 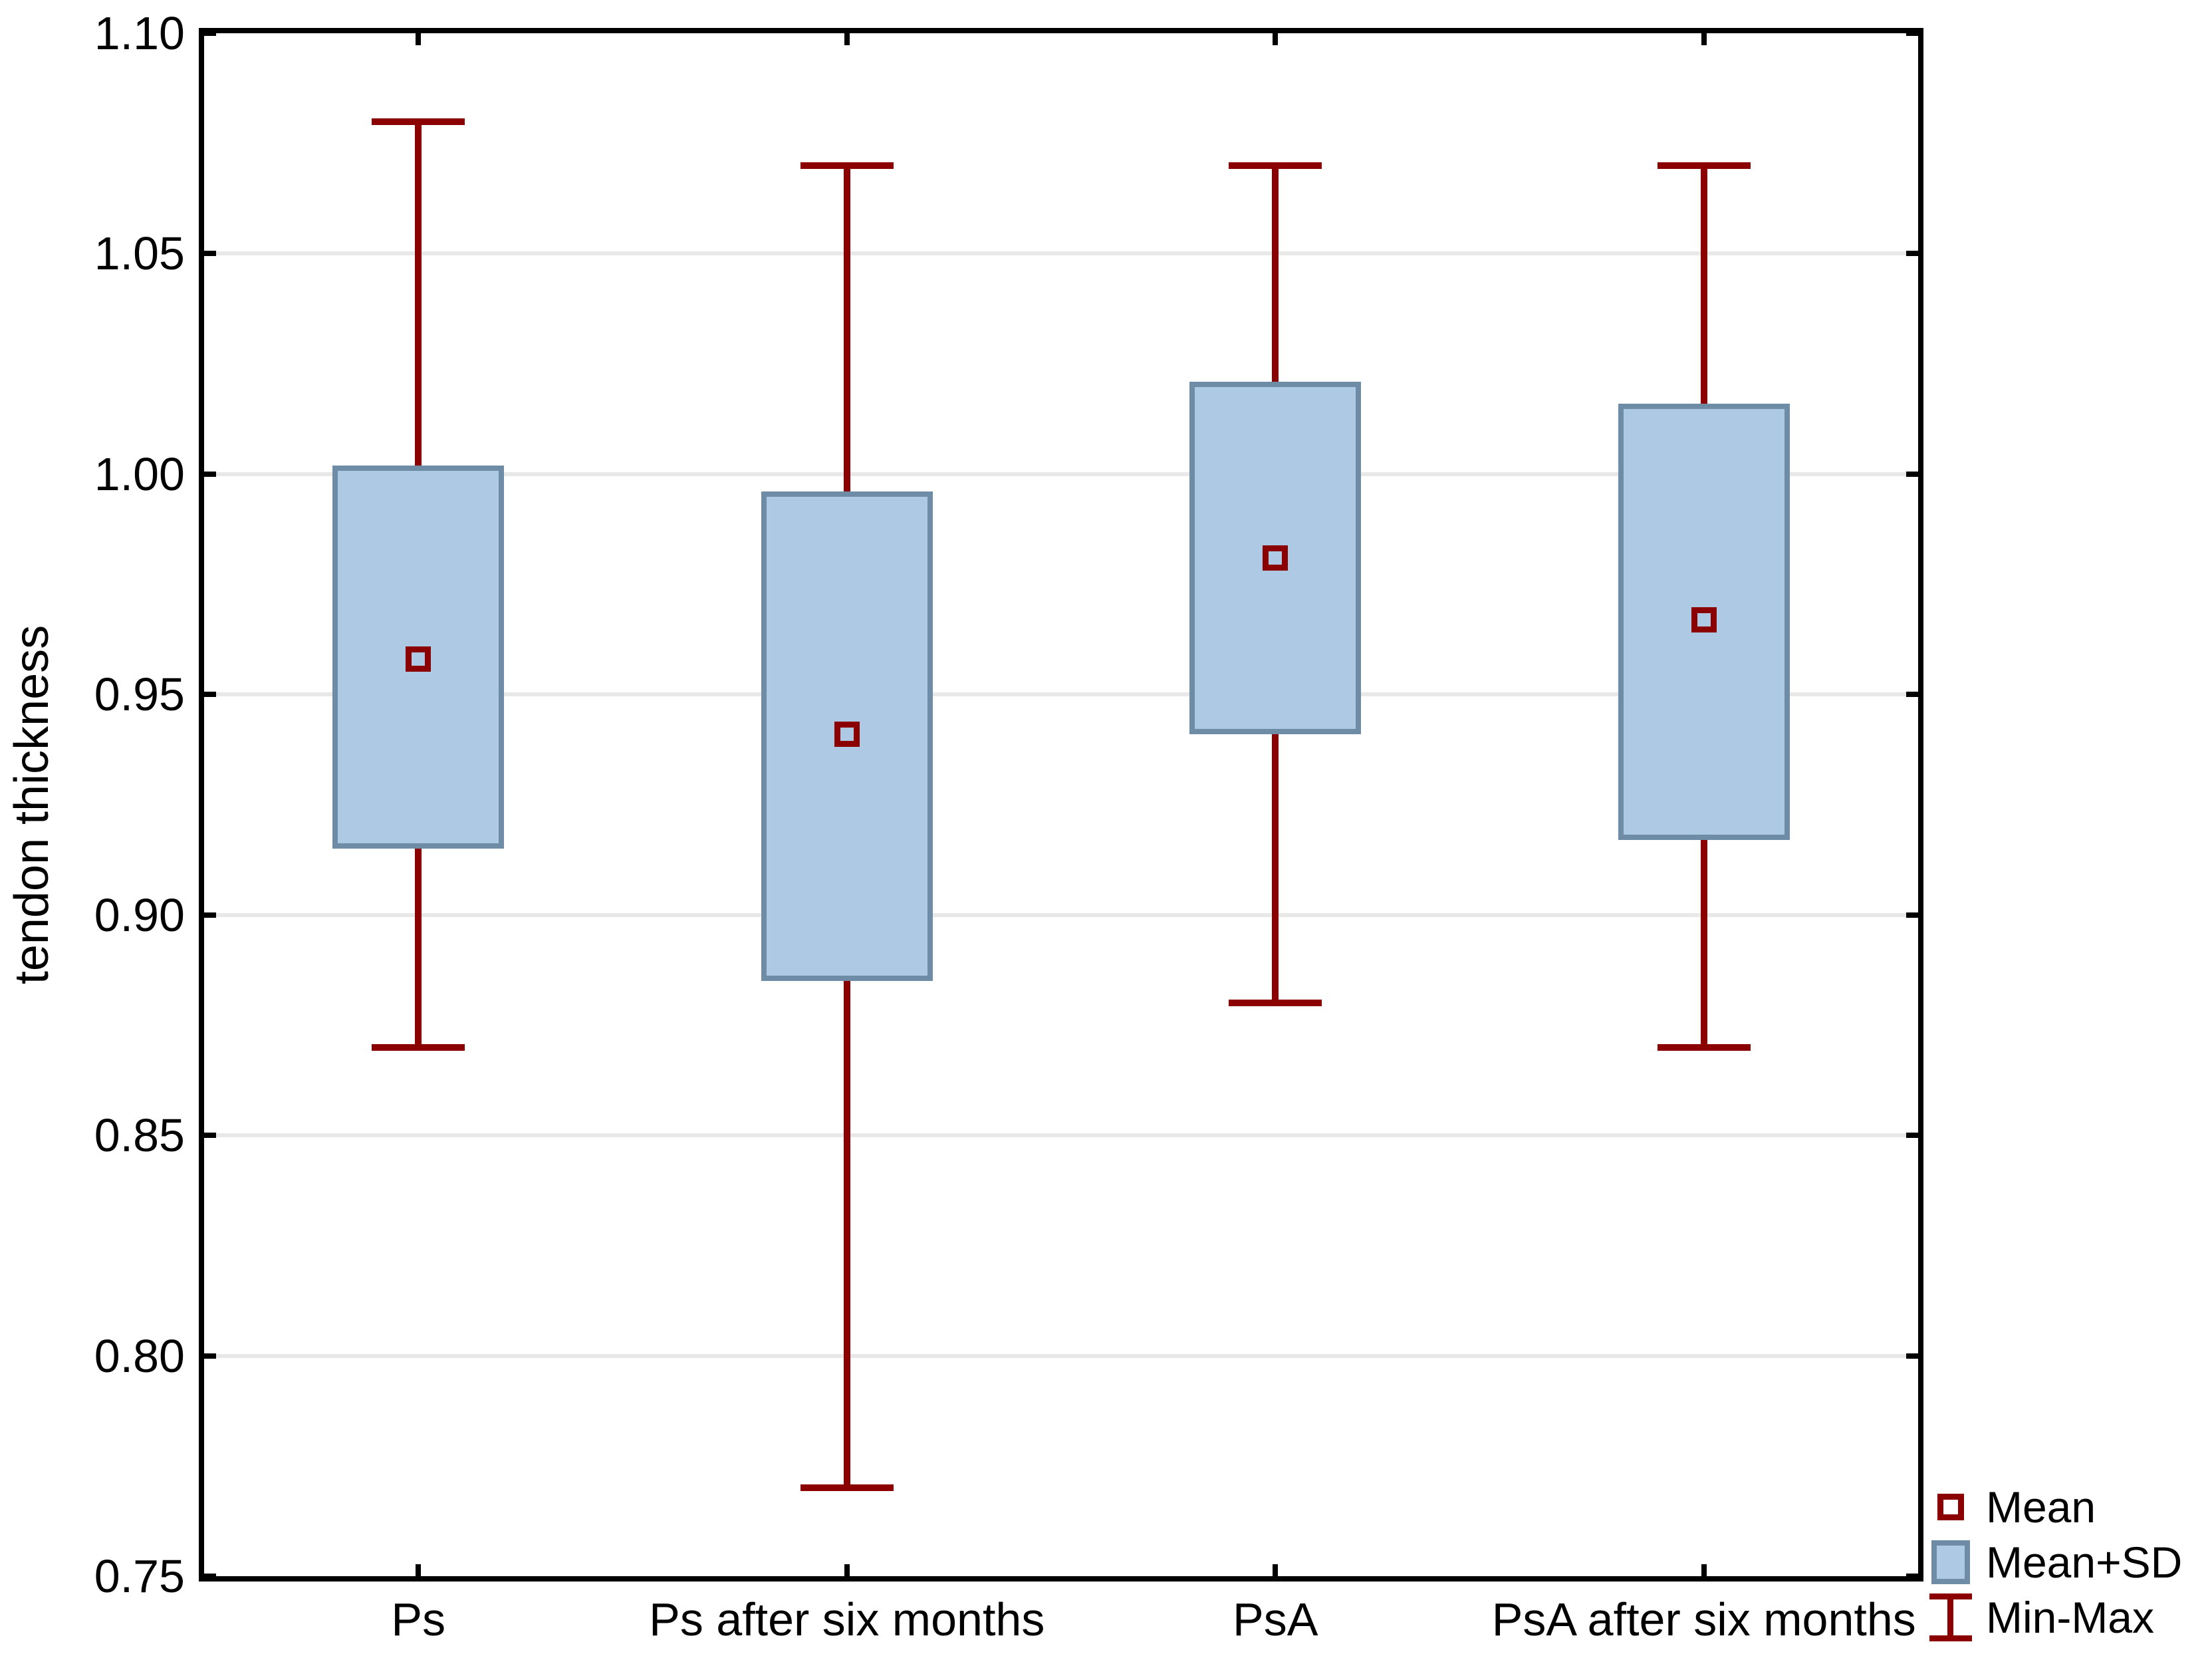 I want to click on legend-item-min-max: Min-Max, so click(x=2053, y=1617).